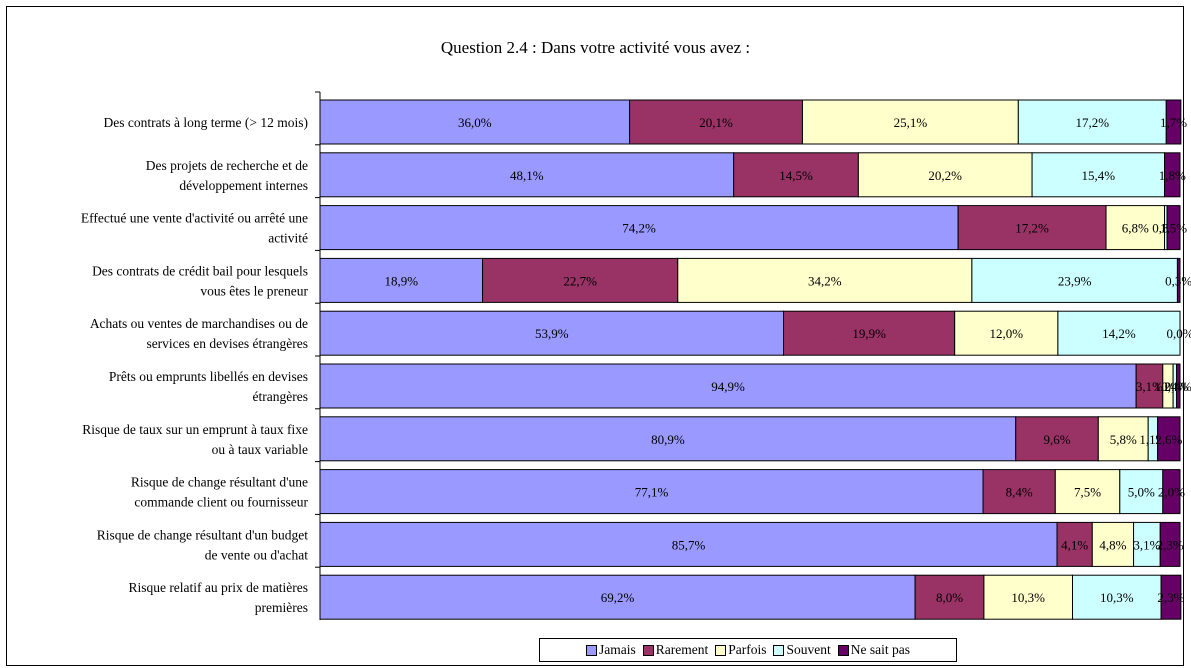 This screenshot has height=668, width=1191. I want to click on data-label: 7,5%, so click(1087, 492).